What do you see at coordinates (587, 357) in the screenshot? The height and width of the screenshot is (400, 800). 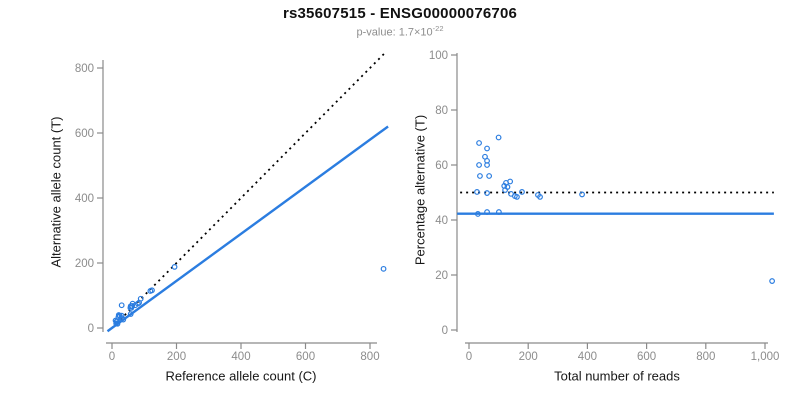 I see `right-x-tick-label: 400` at bounding box center [587, 357].